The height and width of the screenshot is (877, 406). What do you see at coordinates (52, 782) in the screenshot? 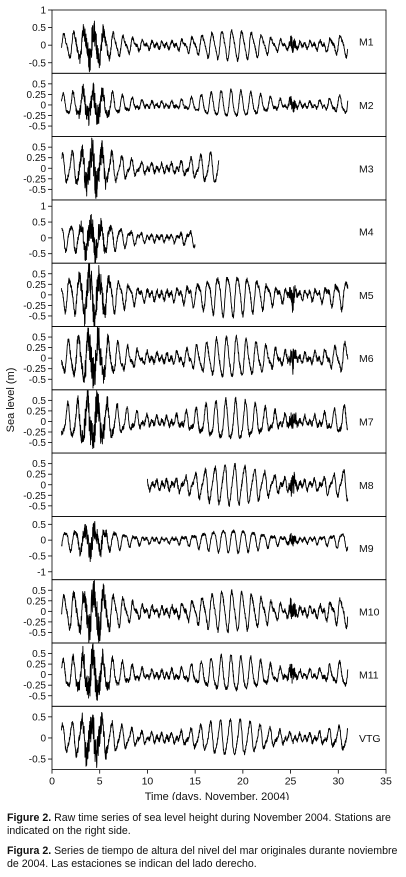
I see `x-tick-label: 0` at bounding box center [52, 782].